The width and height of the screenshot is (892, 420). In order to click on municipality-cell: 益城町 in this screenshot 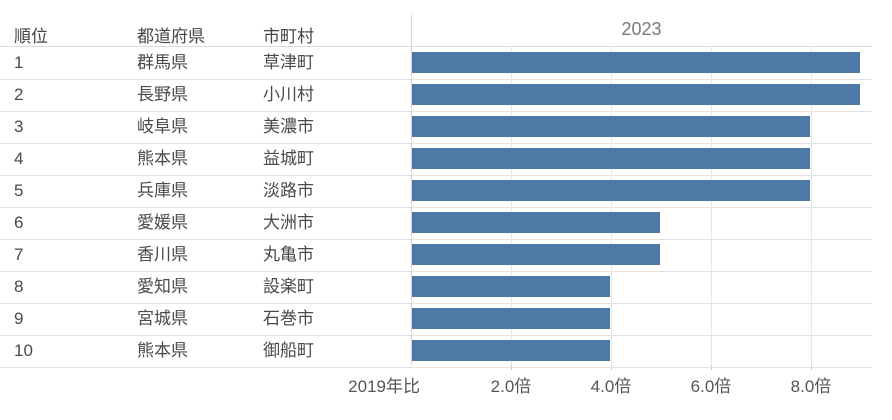, I will do `click(288, 158)`.